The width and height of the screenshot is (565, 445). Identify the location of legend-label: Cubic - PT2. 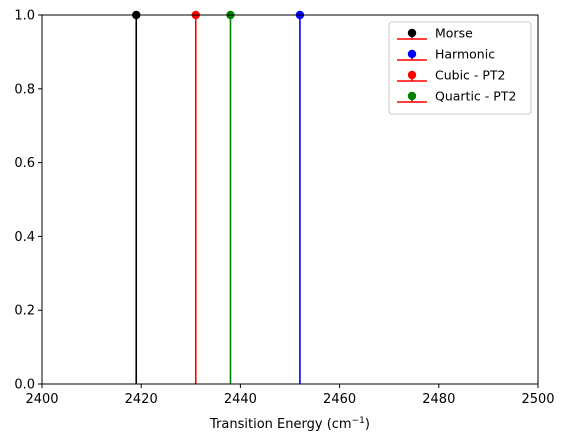
(470, 75).